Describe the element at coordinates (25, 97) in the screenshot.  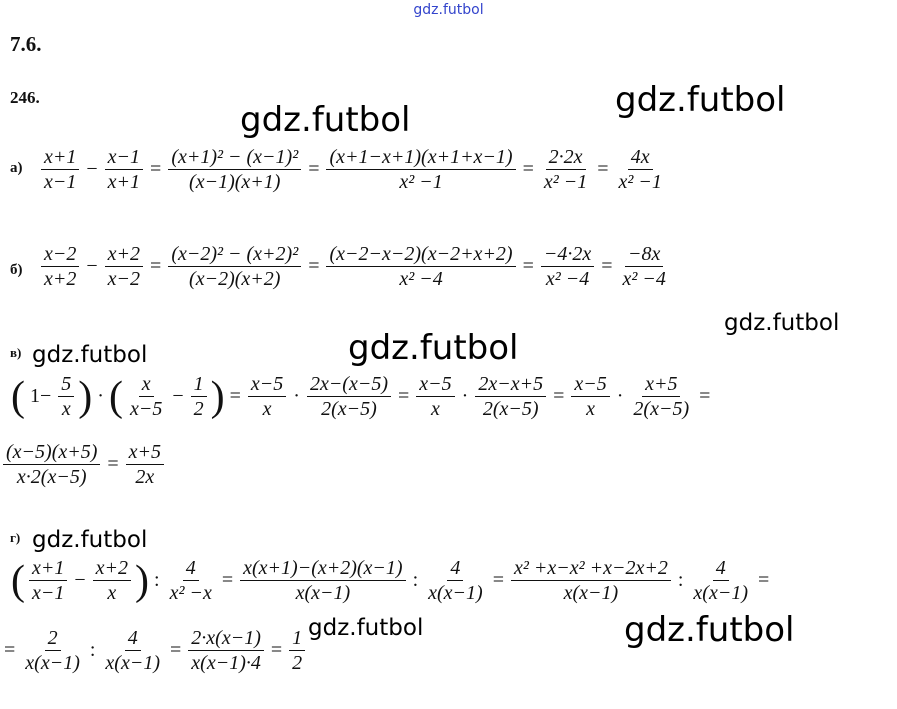
I see `problem-number: 246.` at that location.